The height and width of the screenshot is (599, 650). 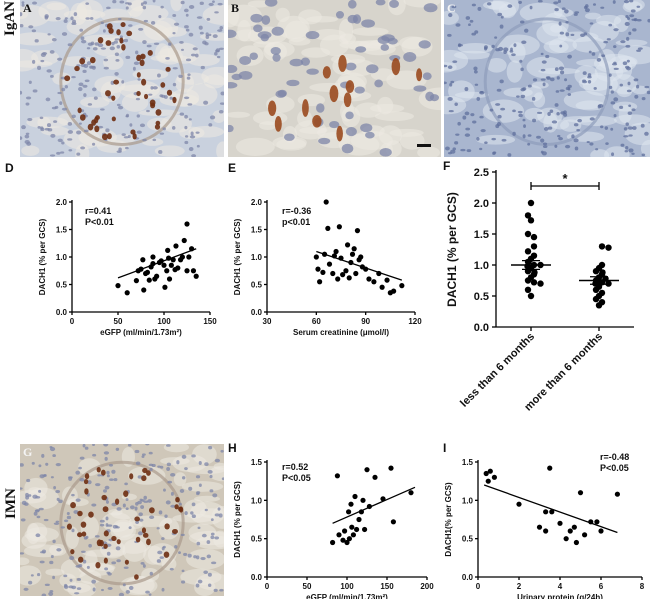 What do you see at coordinates (296, 222) in the screenshot?
I see `stat-annotation: p<0.01` at bounding box center [296, 222].